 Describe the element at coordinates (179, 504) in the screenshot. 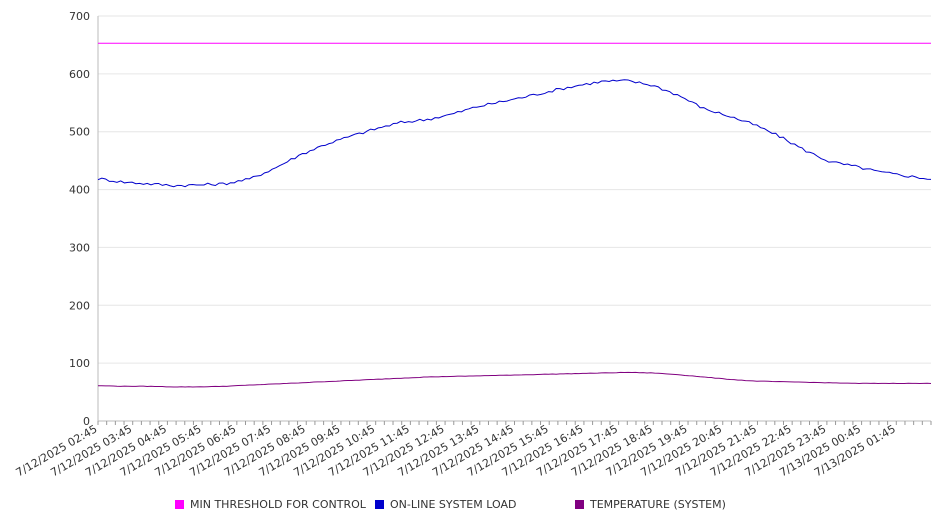

I see `legend-swatch-min-threshold` at that location.